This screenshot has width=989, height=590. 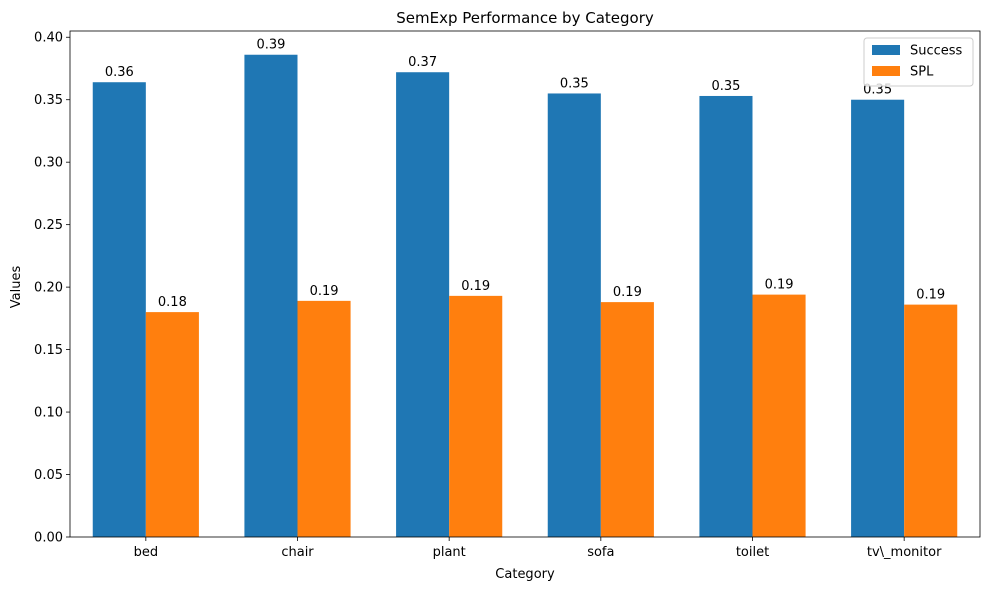 I want to click on legend-label-spl: SPL, so click(x=922, y=72).